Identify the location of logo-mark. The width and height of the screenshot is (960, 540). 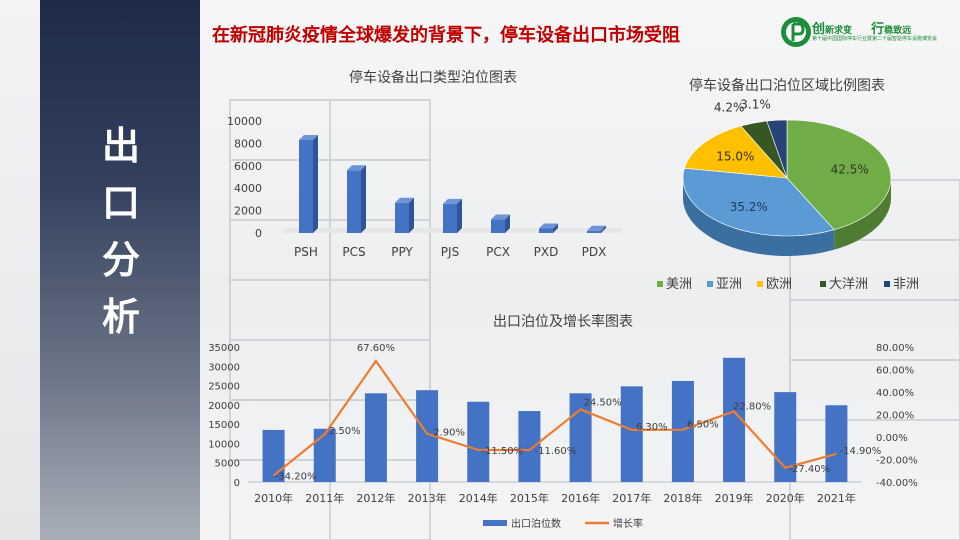
(796, 32).